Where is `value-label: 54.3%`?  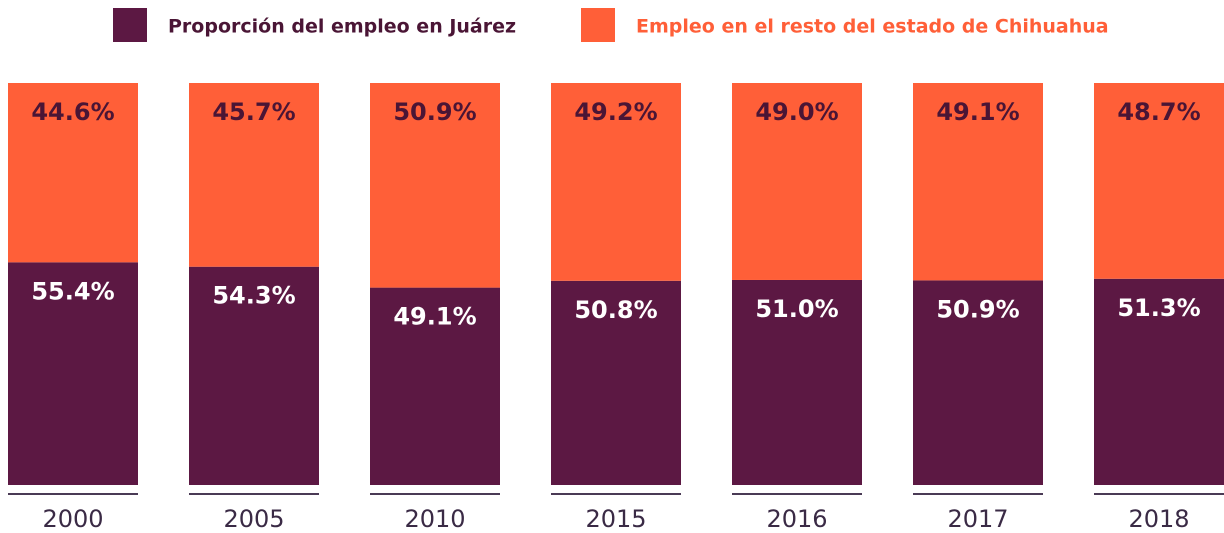
value-label: 54.3% is located at coordinates (253, 296).